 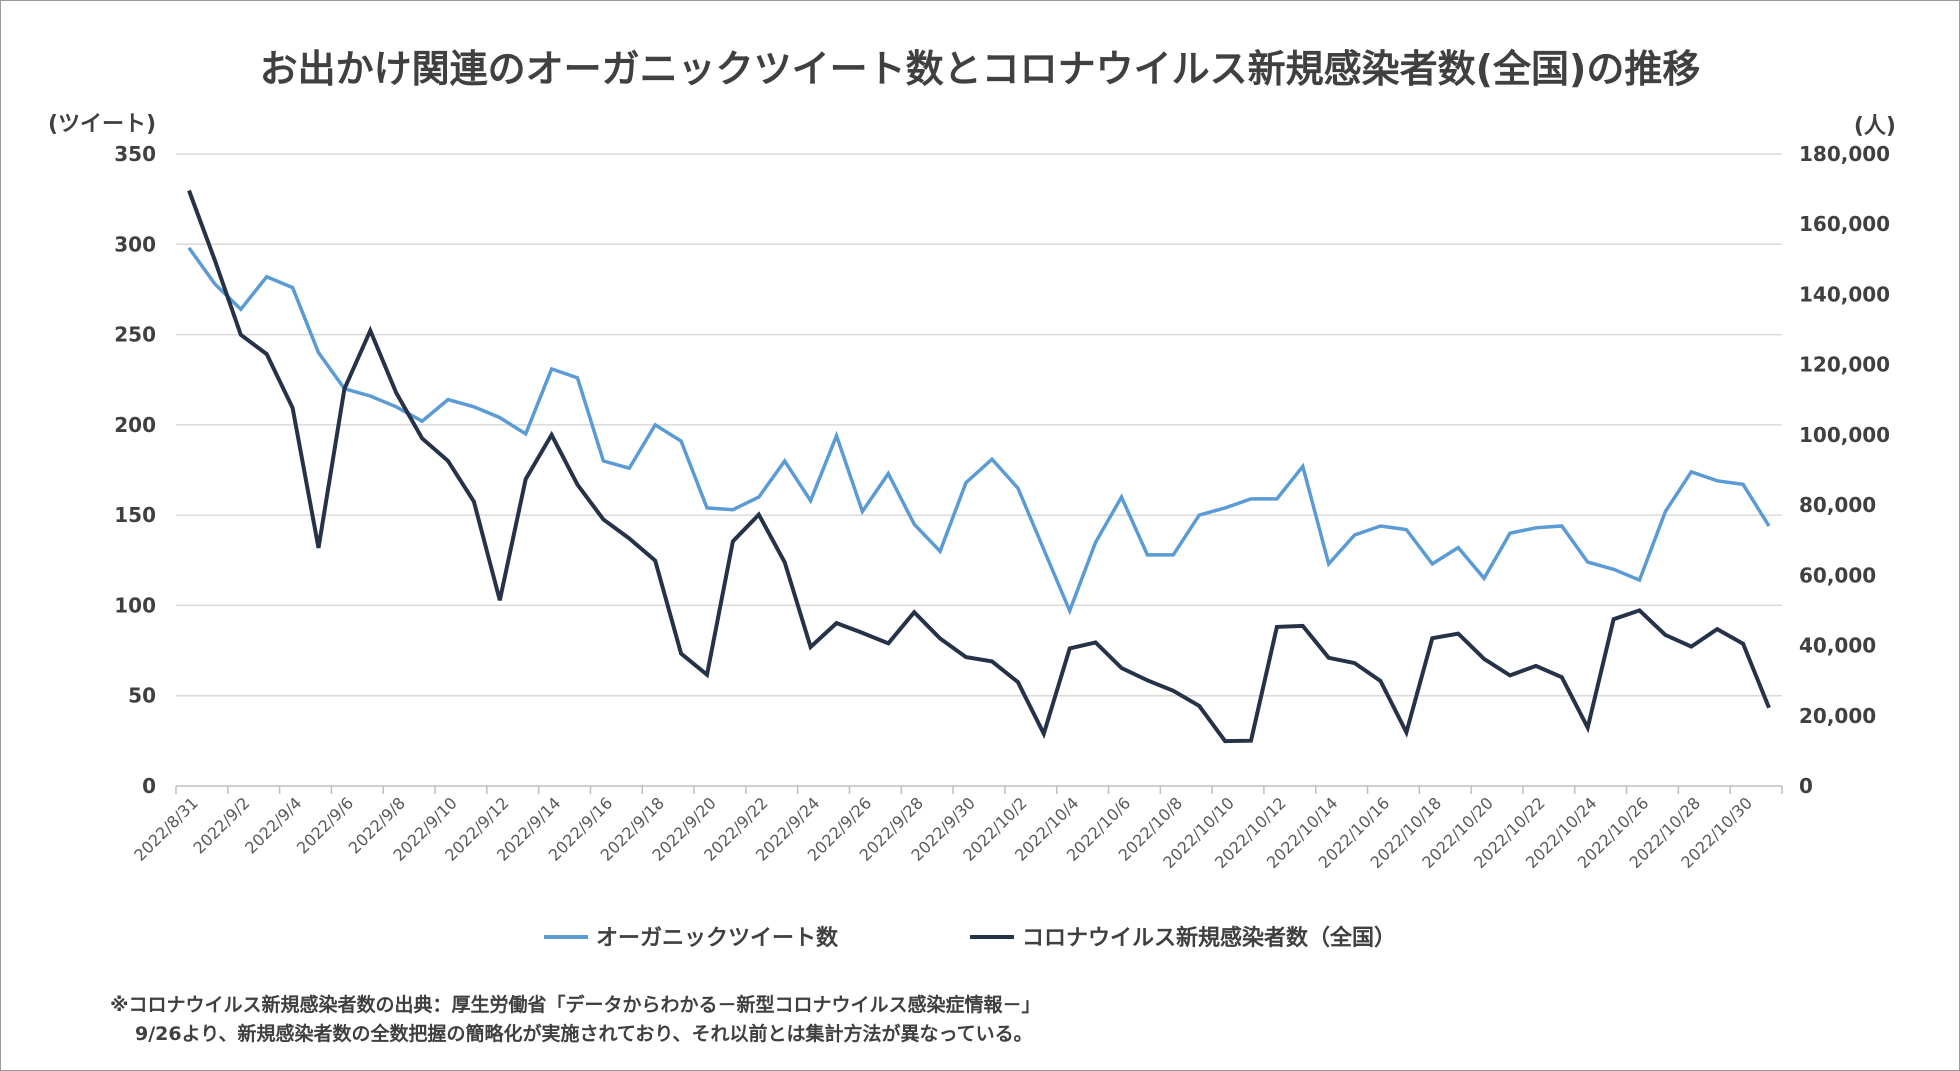 I want to click on legend: オーガニックツイート数 コロナウイルス新規感染者数（全国）, so click(x=970, y=938).